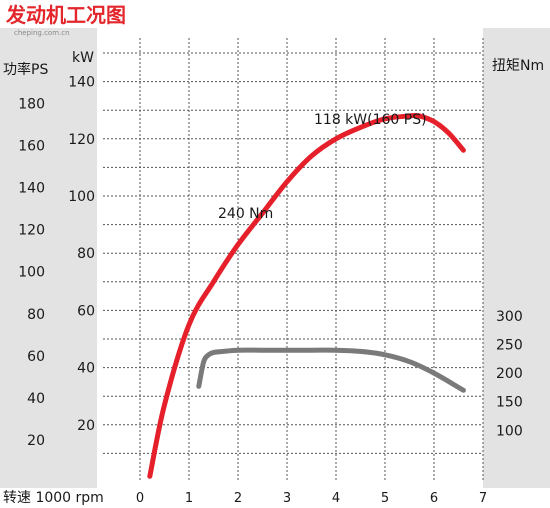 The image size is (550, 508). What do you see at coordinates (189, 498) in the screenshot?
I see `x-tick-label: 1` at bounding box center [189, 498].